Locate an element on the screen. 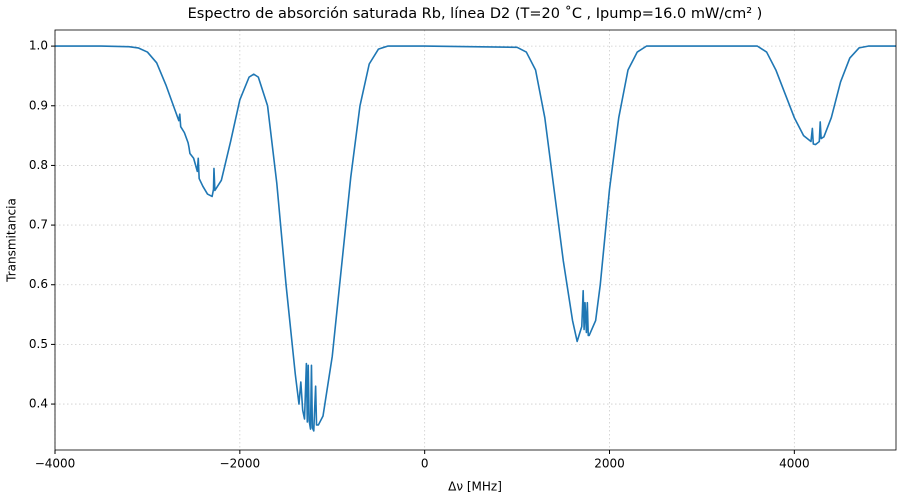 Image resolution: width=900 pixels, height=500 pixels. y-tick-label: 0.5 is located at coordinates (38, 344).